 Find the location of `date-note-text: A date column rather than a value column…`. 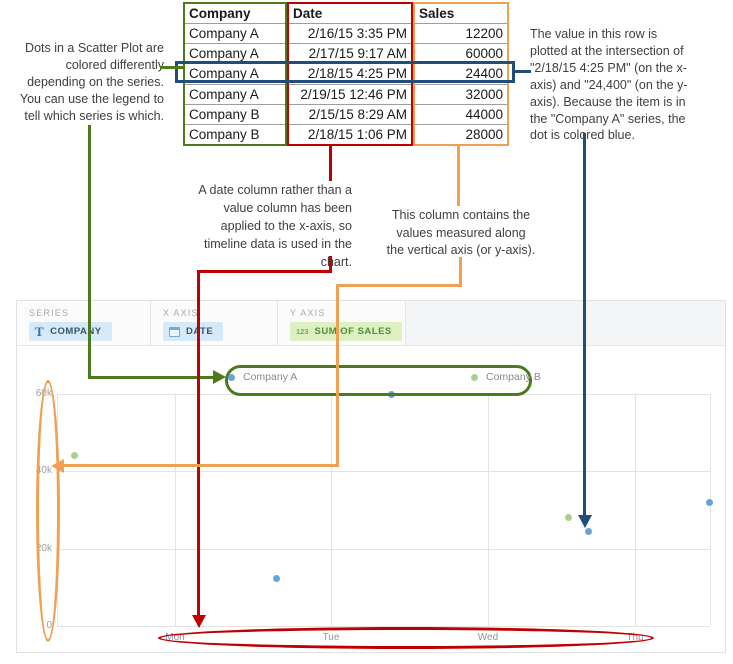

date-note-text: A date column rather than a value column… is located at coordinates (275, 226).